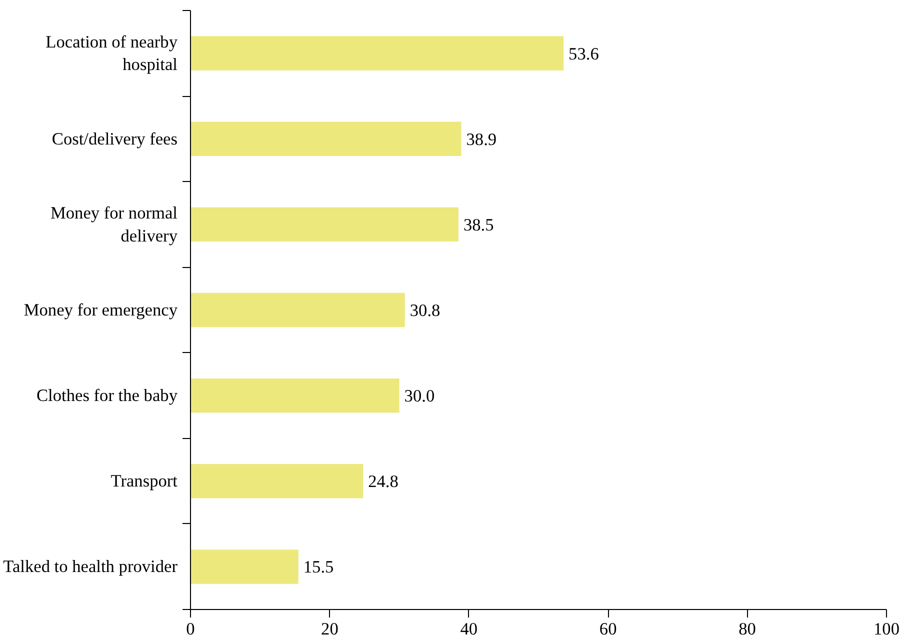 This screenshot has height=637, width=904. Describe the element at coordinates (469, 628) in the screenshot. I see `x-tick-label: 40` at that location.